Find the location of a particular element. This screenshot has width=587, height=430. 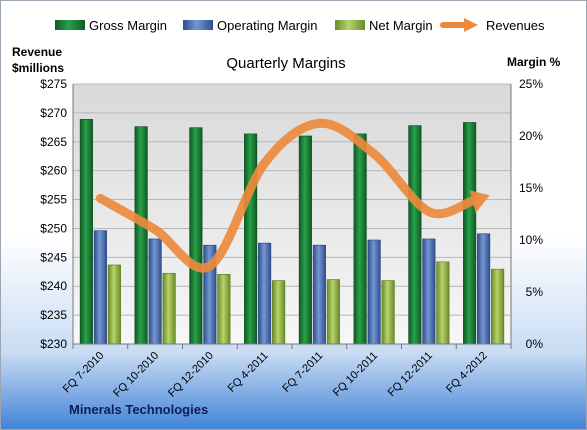

y-axis-right-title: Margin % is located at coordinates (534, 62).